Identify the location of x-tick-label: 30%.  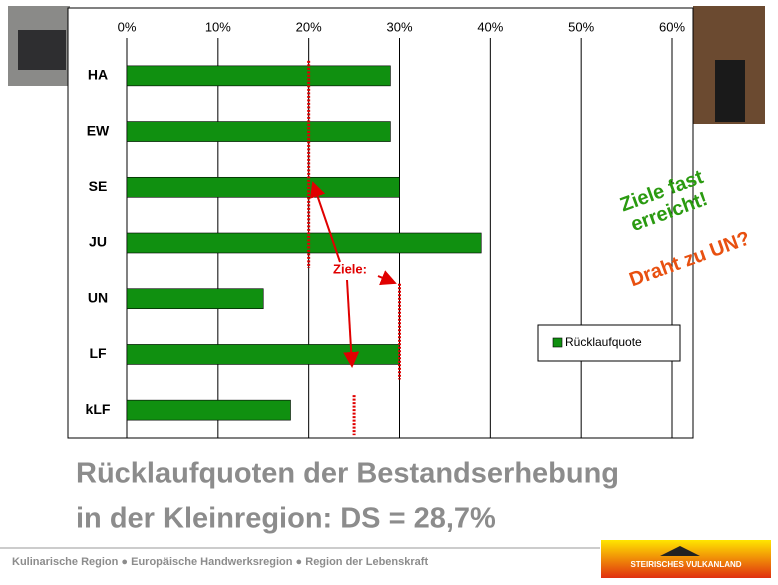
(399, 26).